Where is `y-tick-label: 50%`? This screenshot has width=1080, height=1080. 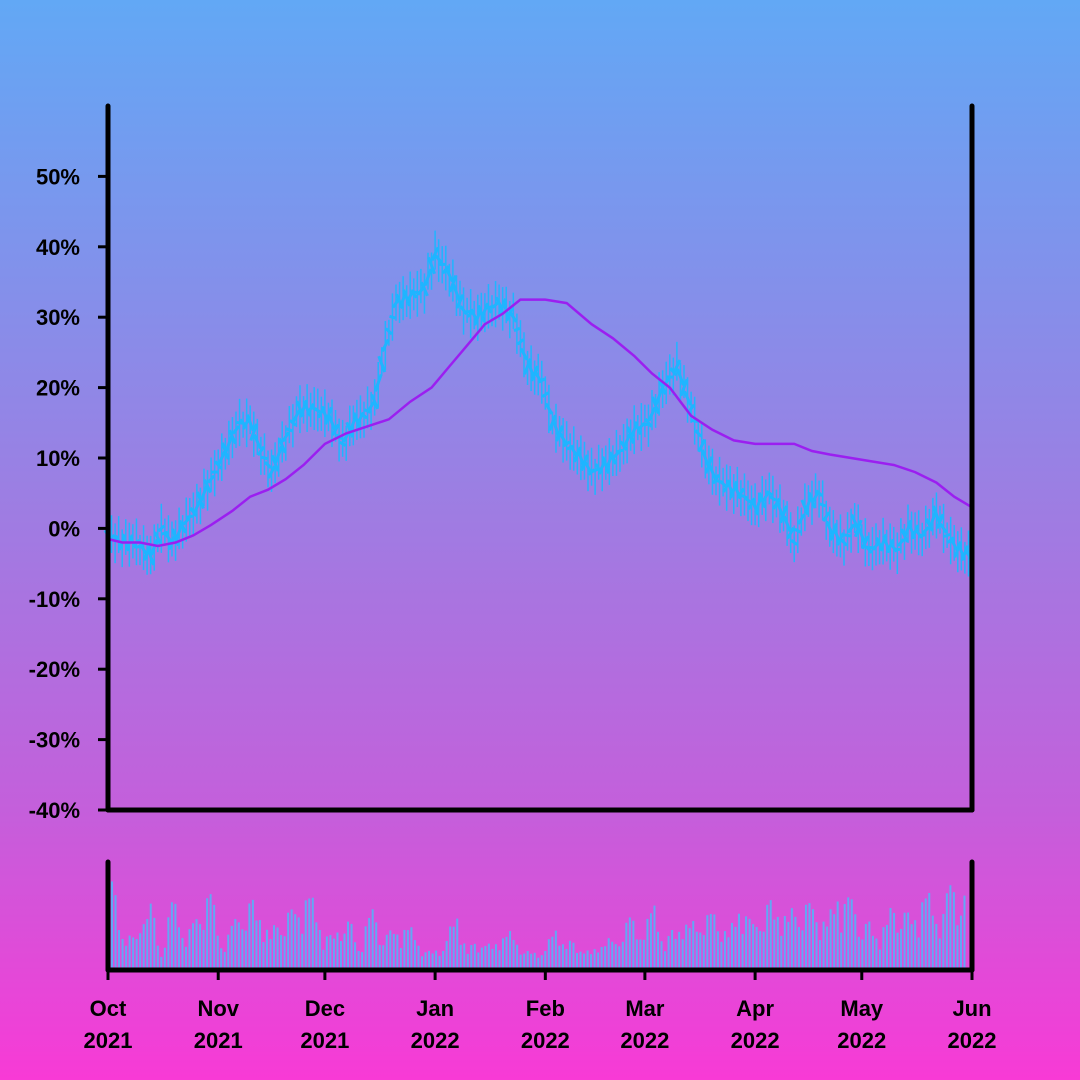 y-tick-label: 50% is located at coordinates (58, 176).